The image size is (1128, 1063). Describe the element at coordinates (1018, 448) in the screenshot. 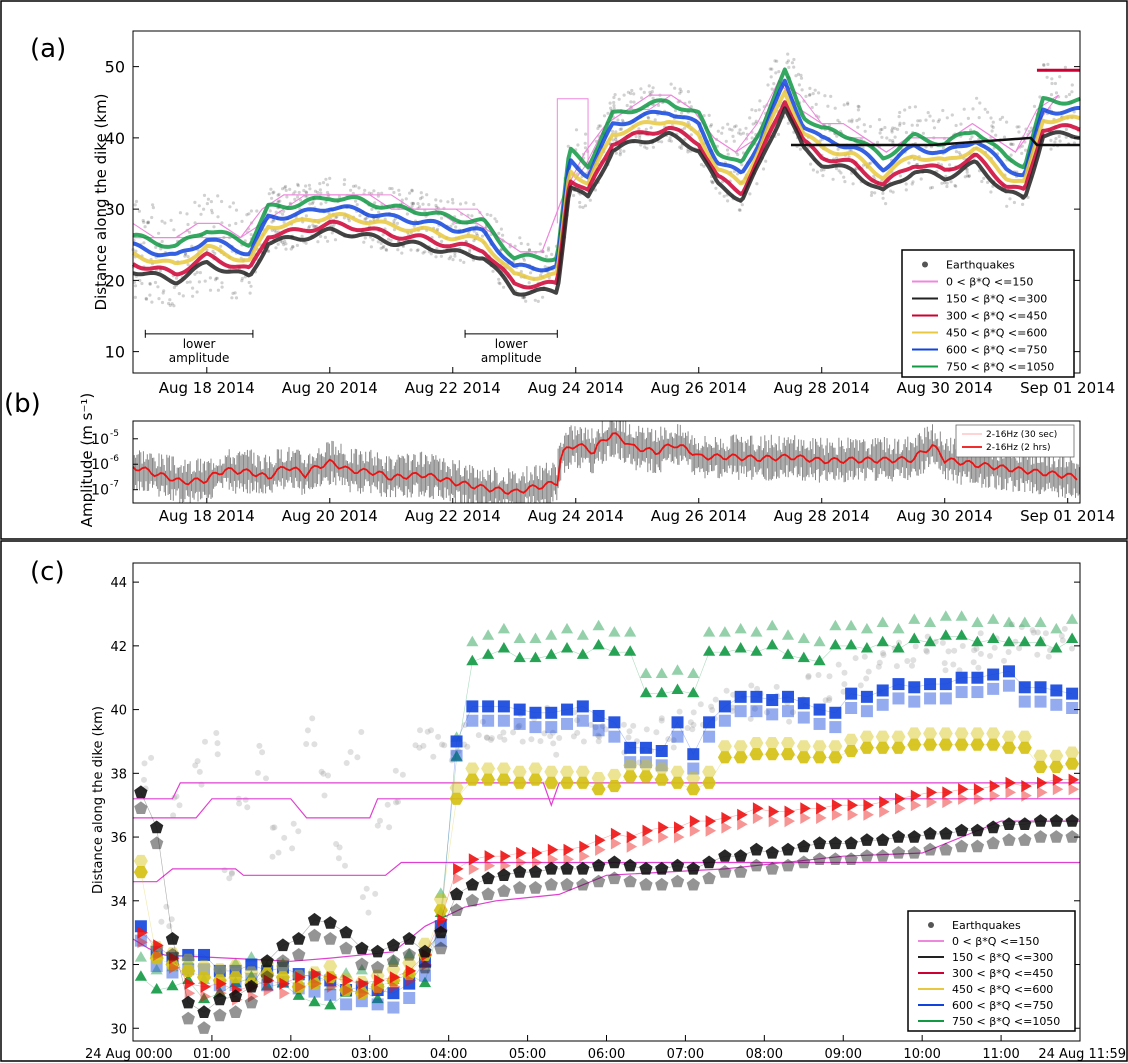

I see `legend-label: 2-16Hz (2 hrs)` at that location.